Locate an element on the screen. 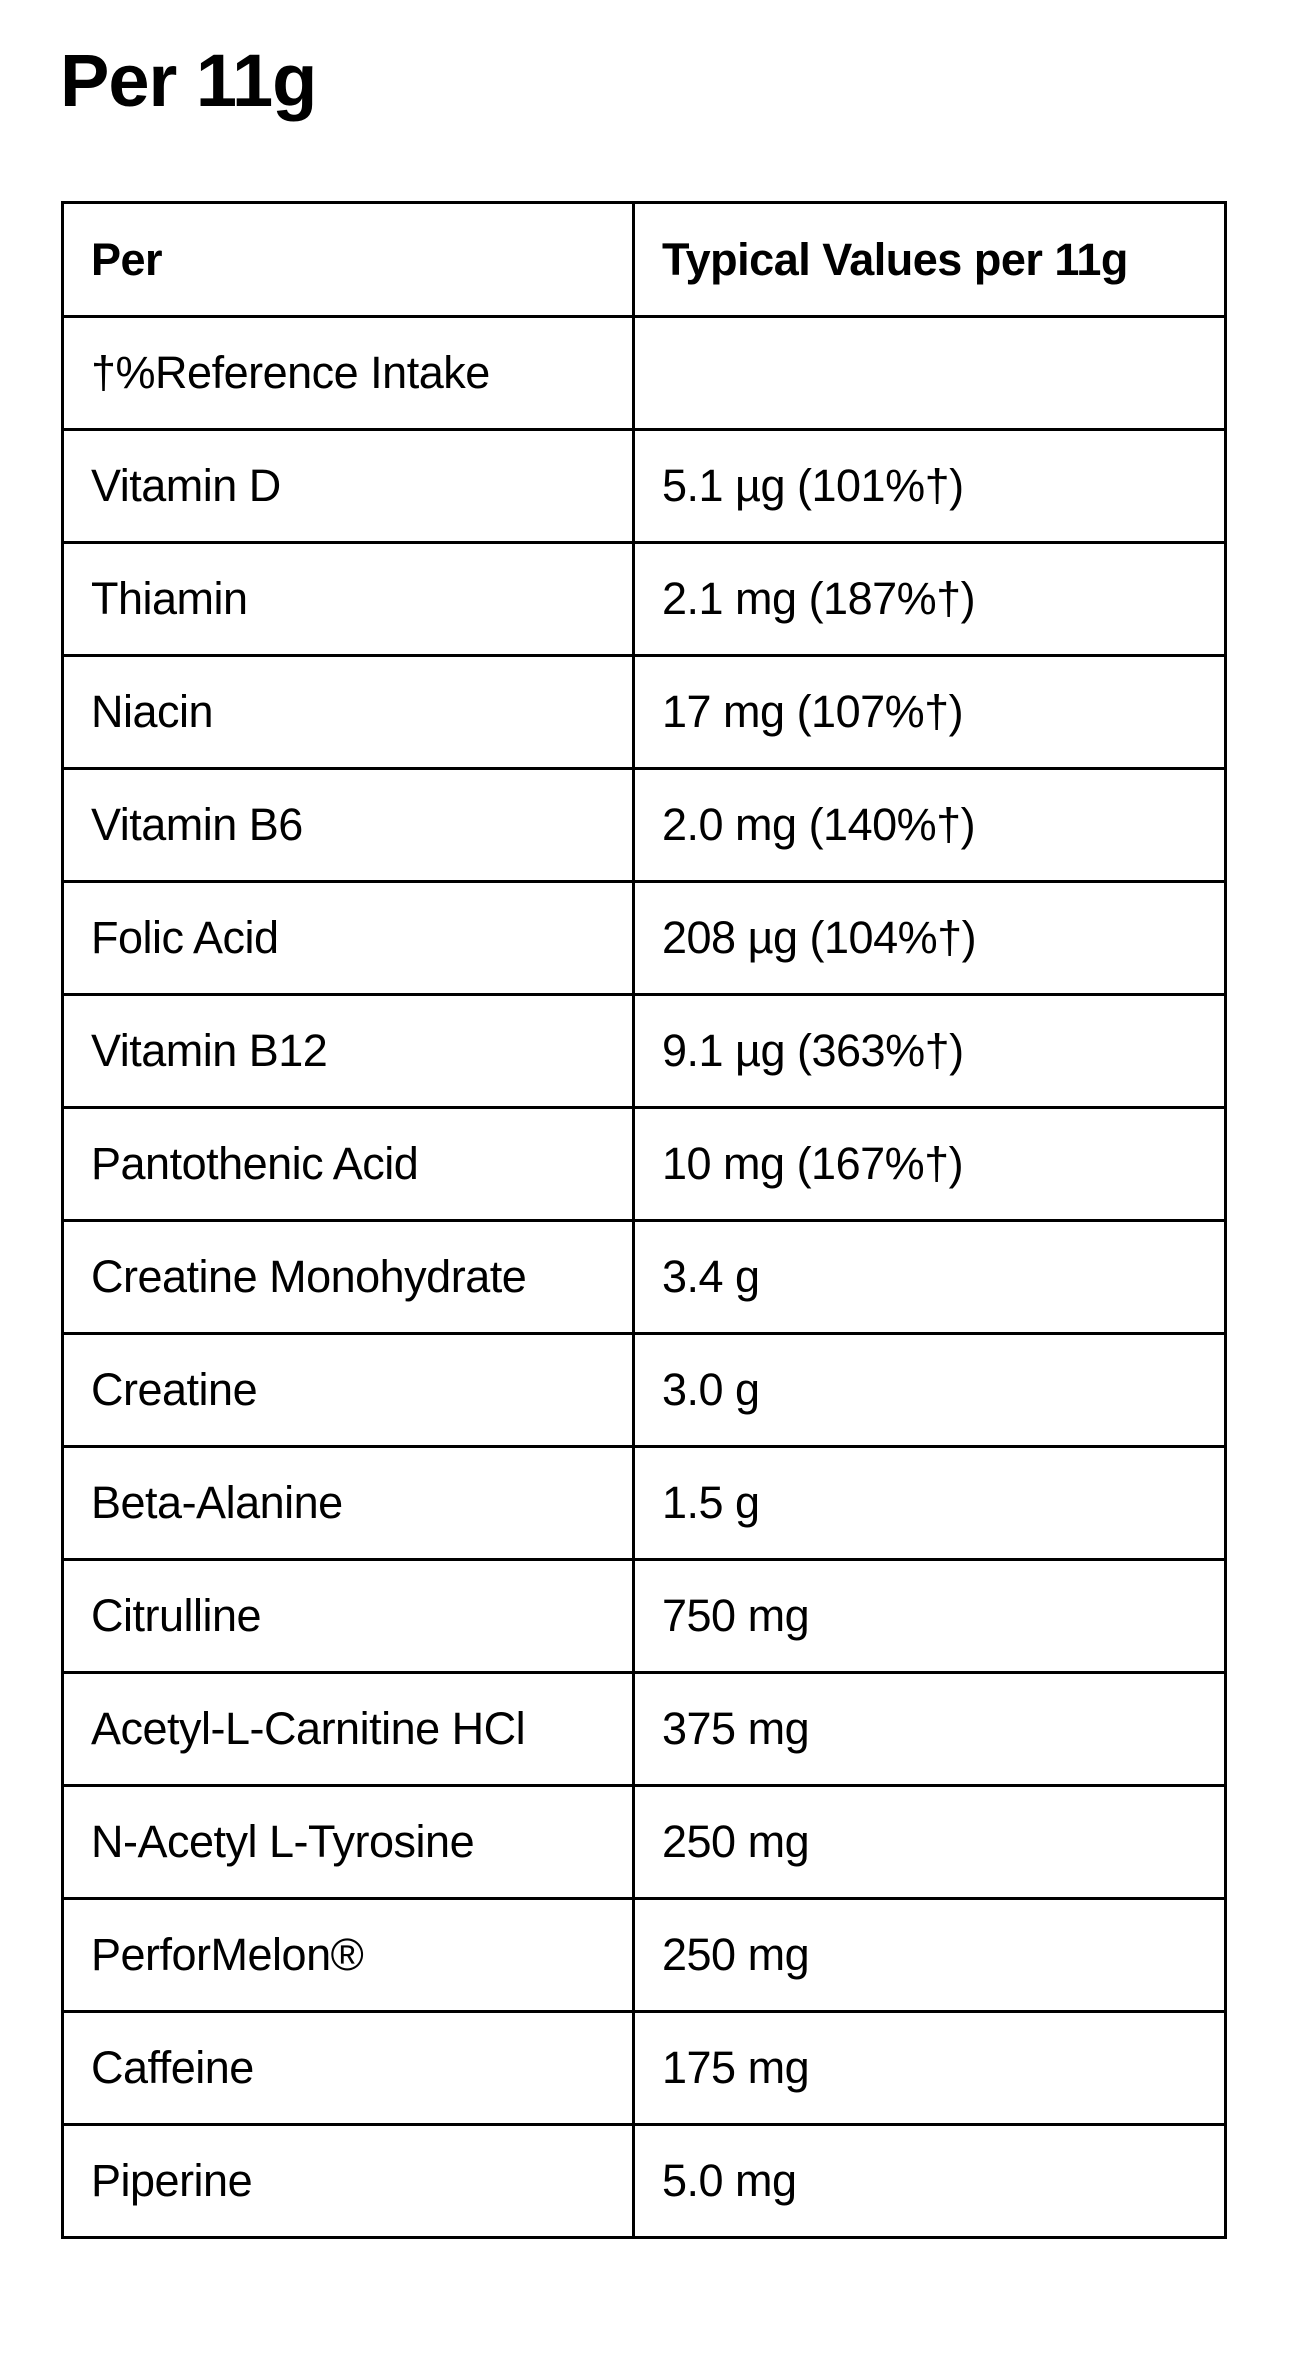 This screenshot has width=1290, height=2356. nutrient-value-cell: 17 mg (107%†) is located at coordinates (929, 712).